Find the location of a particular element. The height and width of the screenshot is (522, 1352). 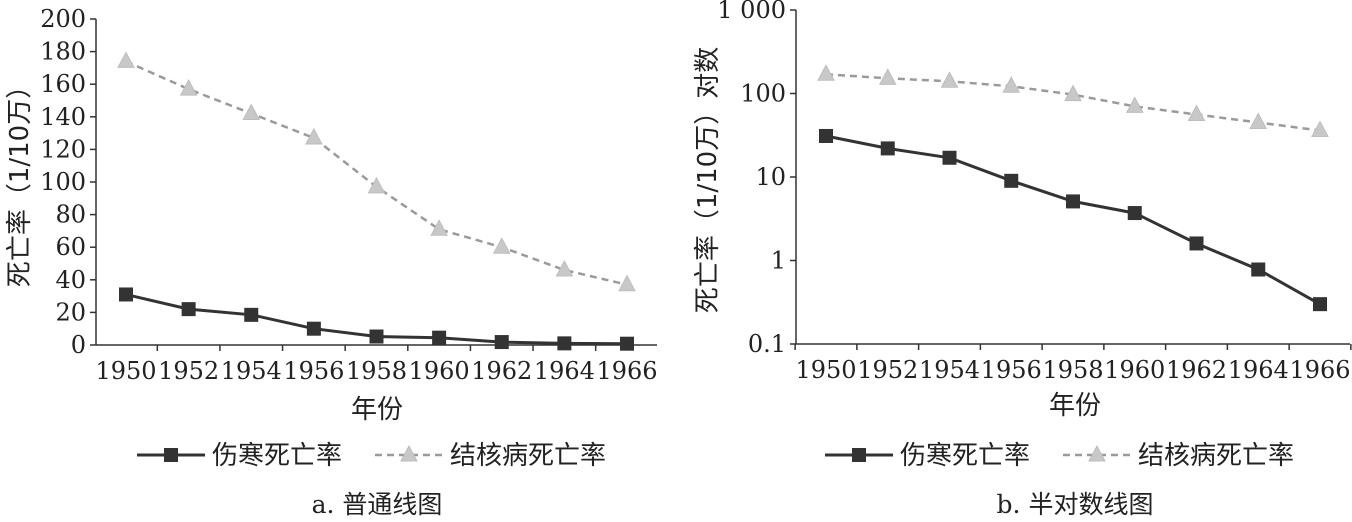

chart-b-caption: b. 半对数线图 is located at coordinates (1075, 504).